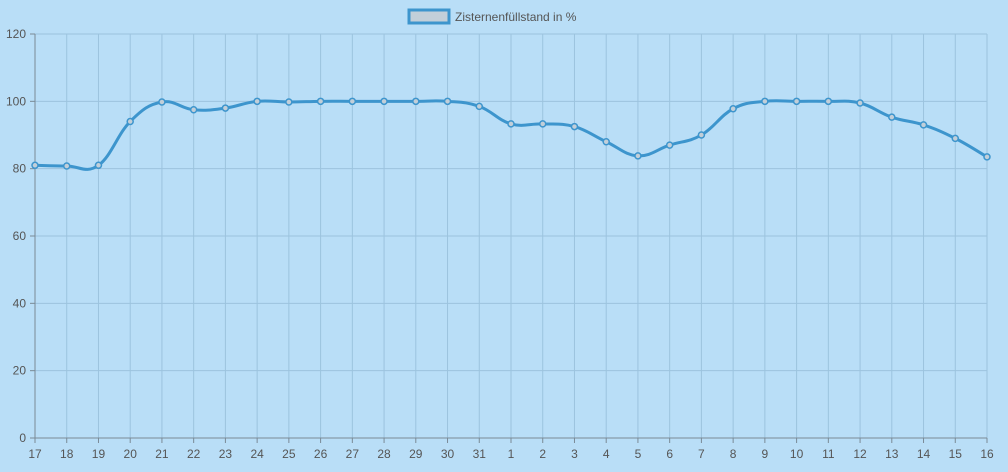 The image size is (1008, 472). Describe the element at coordinates (480, 454) in the screenshot. I see `x-tick-label: 31` at that location.